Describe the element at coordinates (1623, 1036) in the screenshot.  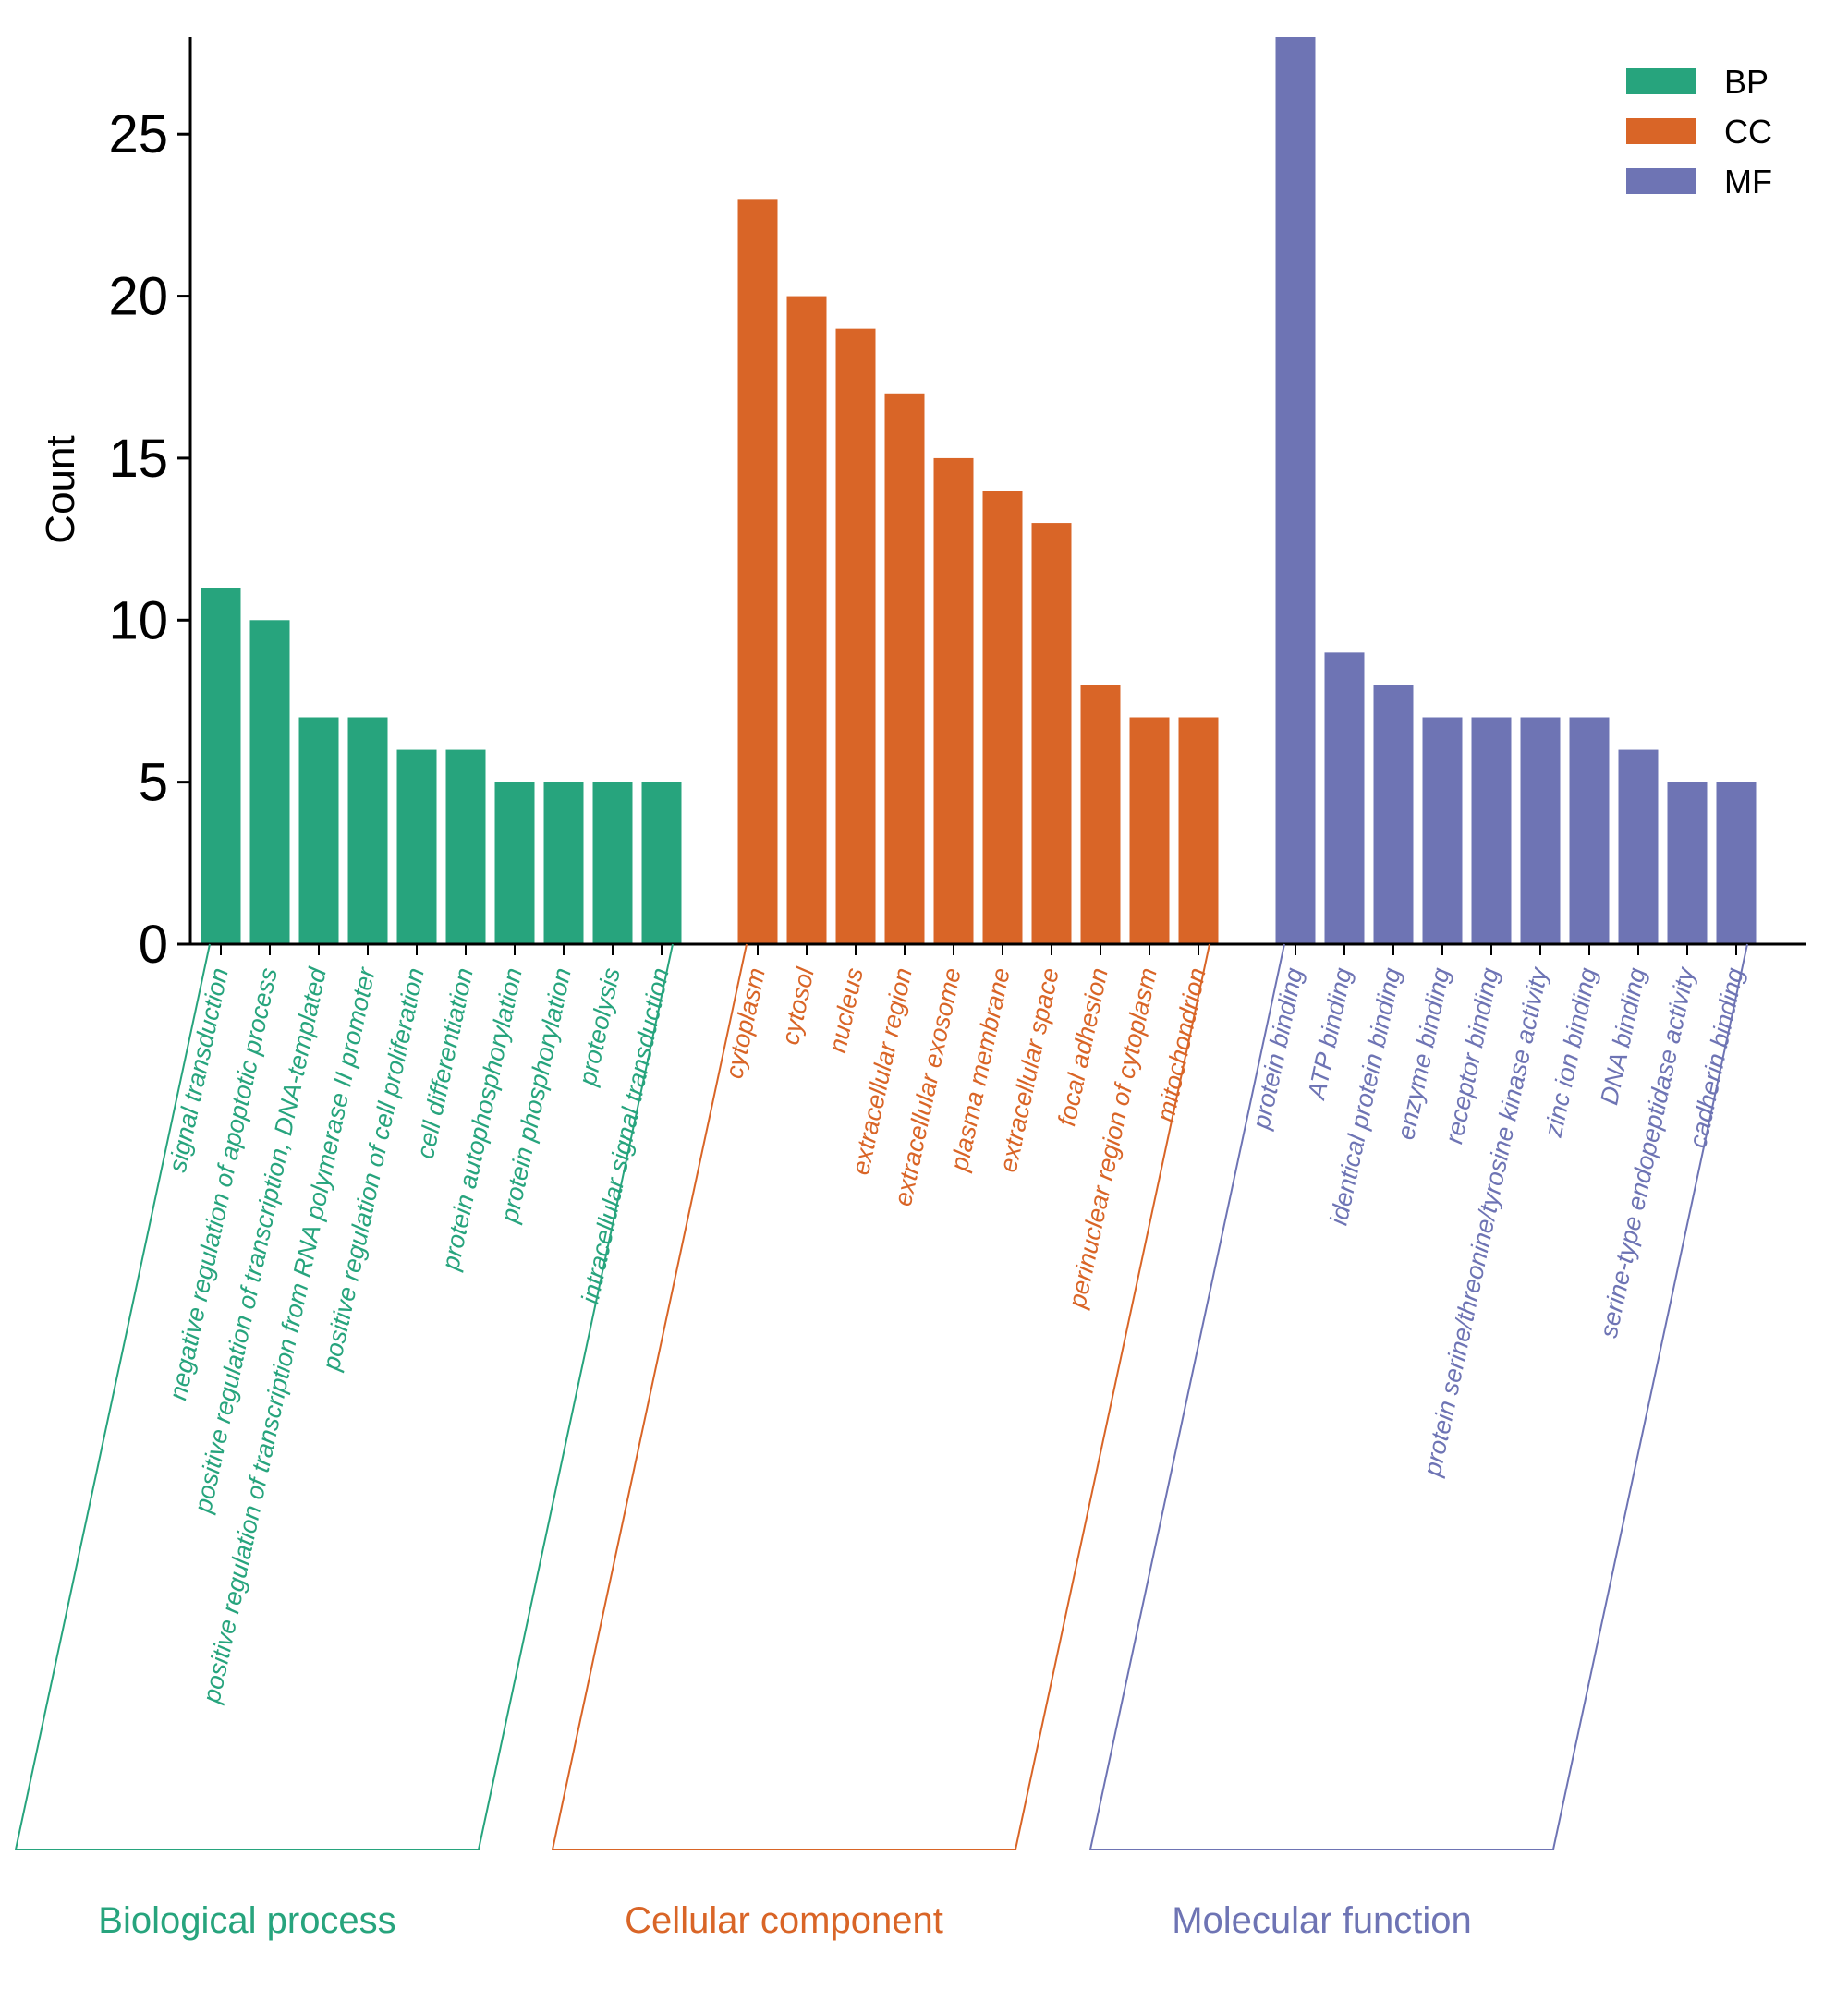
I see `category-label: DNA binding` at that location.